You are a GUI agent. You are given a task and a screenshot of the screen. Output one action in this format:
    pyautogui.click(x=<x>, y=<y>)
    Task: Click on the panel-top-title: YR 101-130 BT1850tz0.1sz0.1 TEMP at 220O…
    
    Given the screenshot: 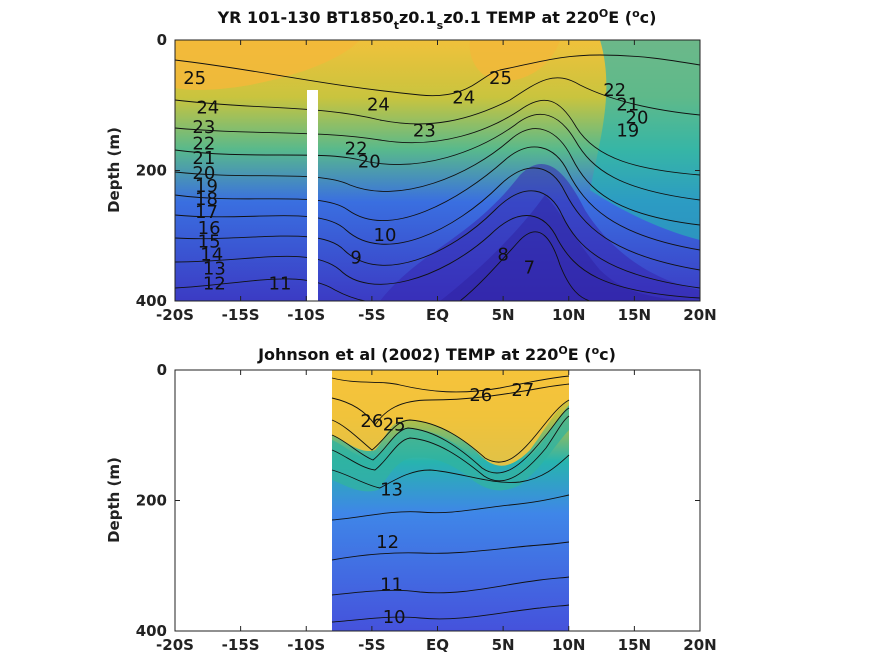 What is the action you would take?
    pyautogui.click(x=437, y=19)
    